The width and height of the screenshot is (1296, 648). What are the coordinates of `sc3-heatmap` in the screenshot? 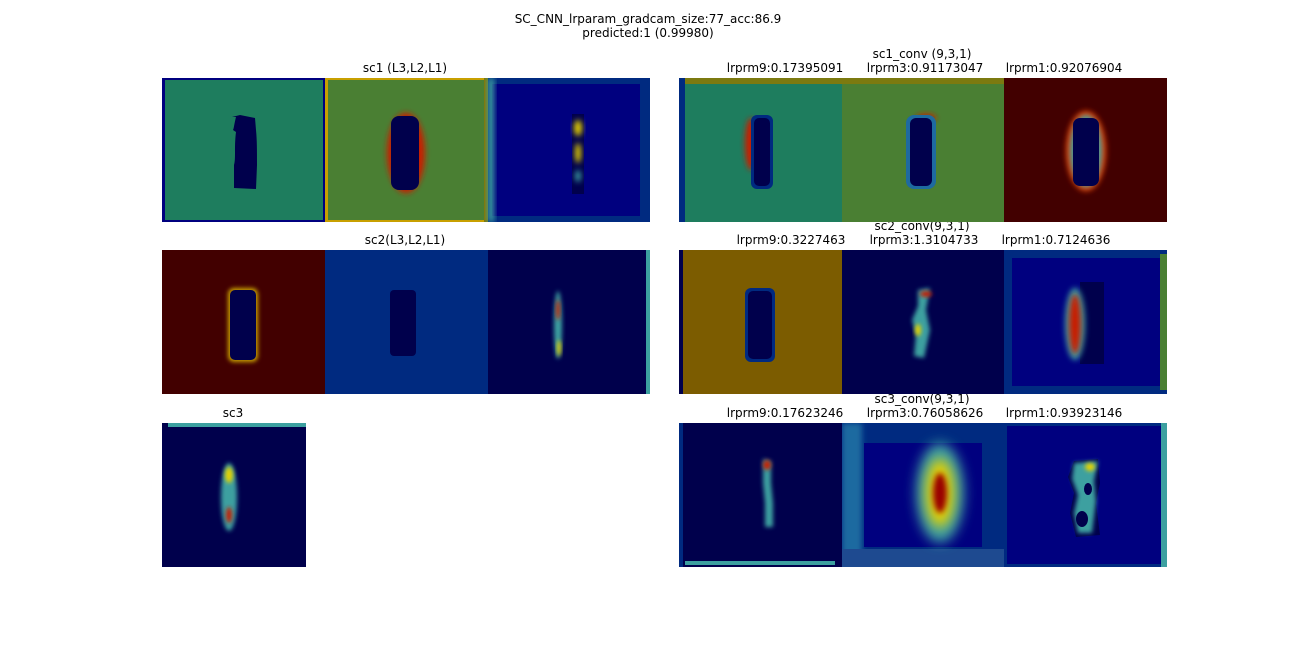 It's located at (234, 495).